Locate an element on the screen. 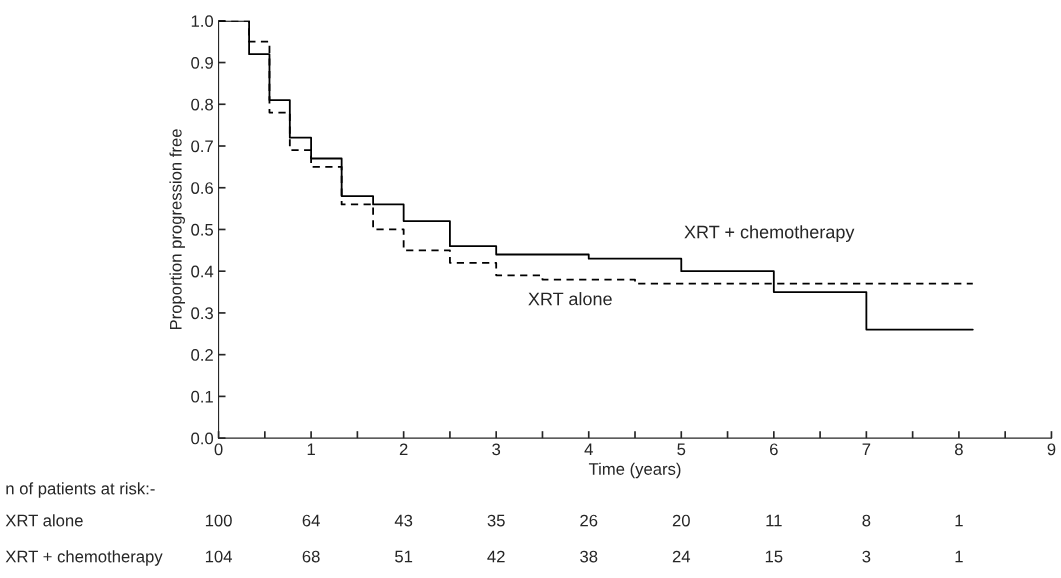  y-tick-label: 0.7 is located at coordinates (202, 146).